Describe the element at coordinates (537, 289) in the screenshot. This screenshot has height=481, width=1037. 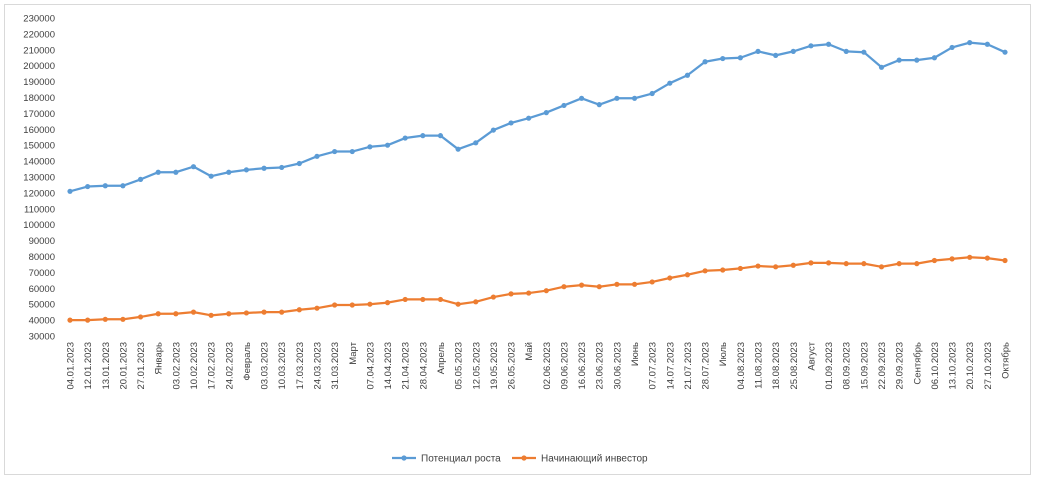
I see `series-line` at that location.